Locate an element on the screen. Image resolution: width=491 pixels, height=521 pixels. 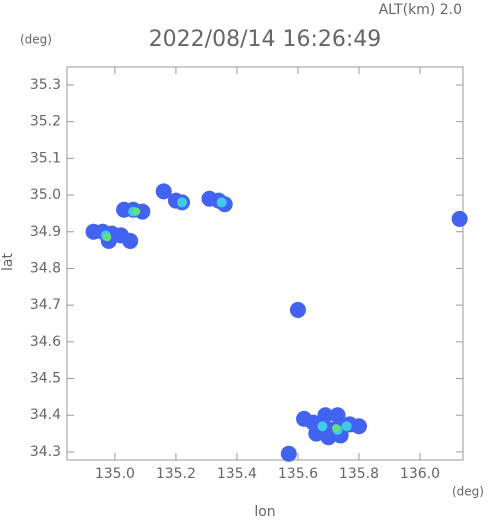
x-tick-label: 135.4 is located at coordinates (237, 474).